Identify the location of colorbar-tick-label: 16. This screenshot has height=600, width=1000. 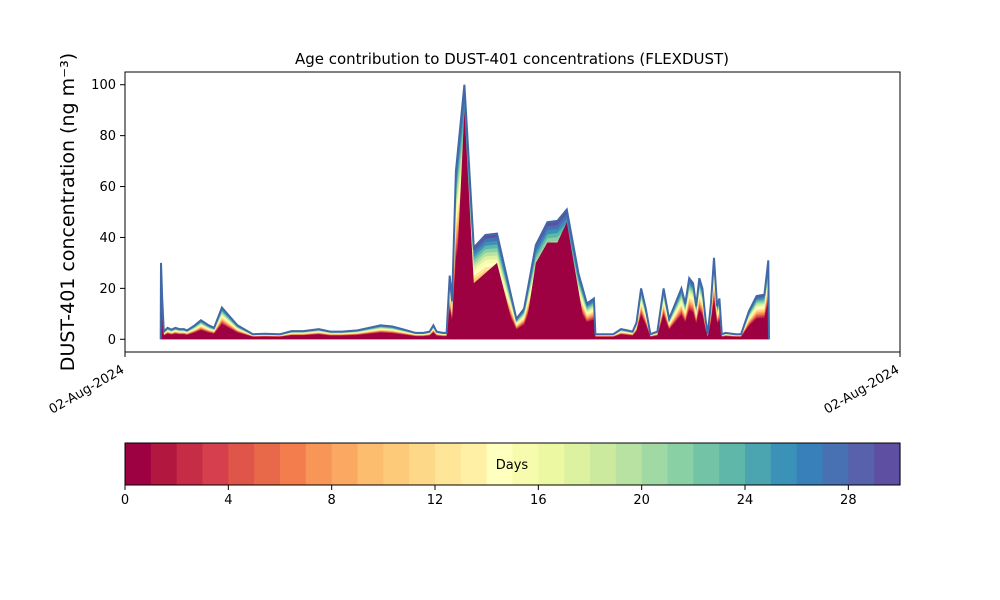
(538, 500).